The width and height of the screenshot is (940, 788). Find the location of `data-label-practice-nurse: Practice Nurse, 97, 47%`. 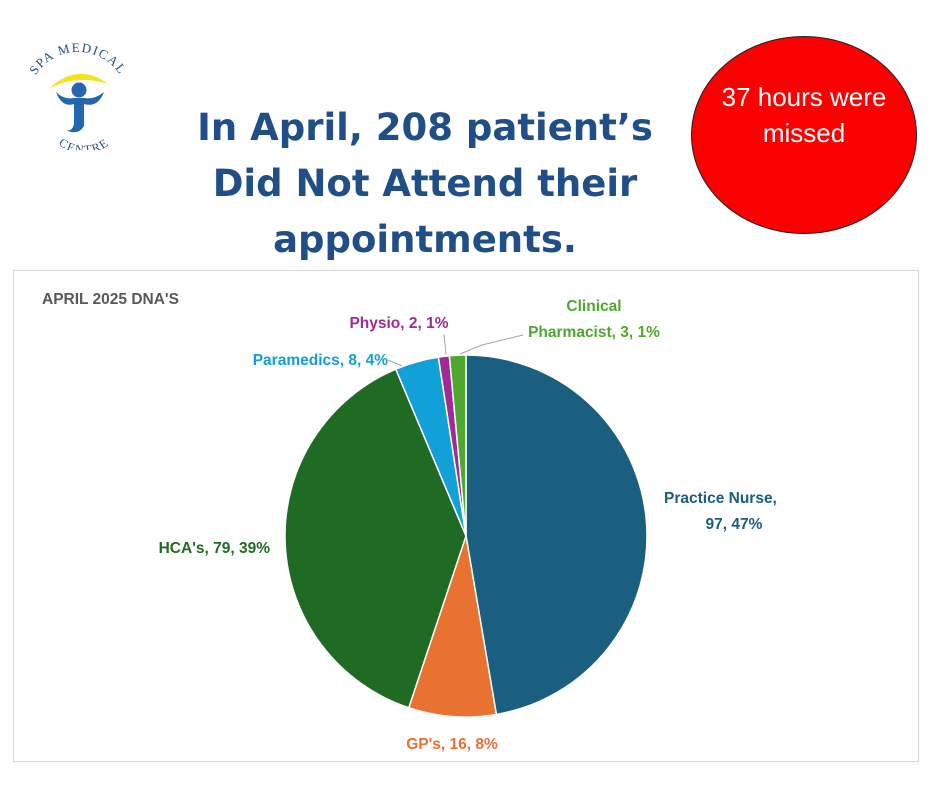

data-label-practice-nurse: Practice Nurse, 97, 47% is located at coordinates (720, 511).